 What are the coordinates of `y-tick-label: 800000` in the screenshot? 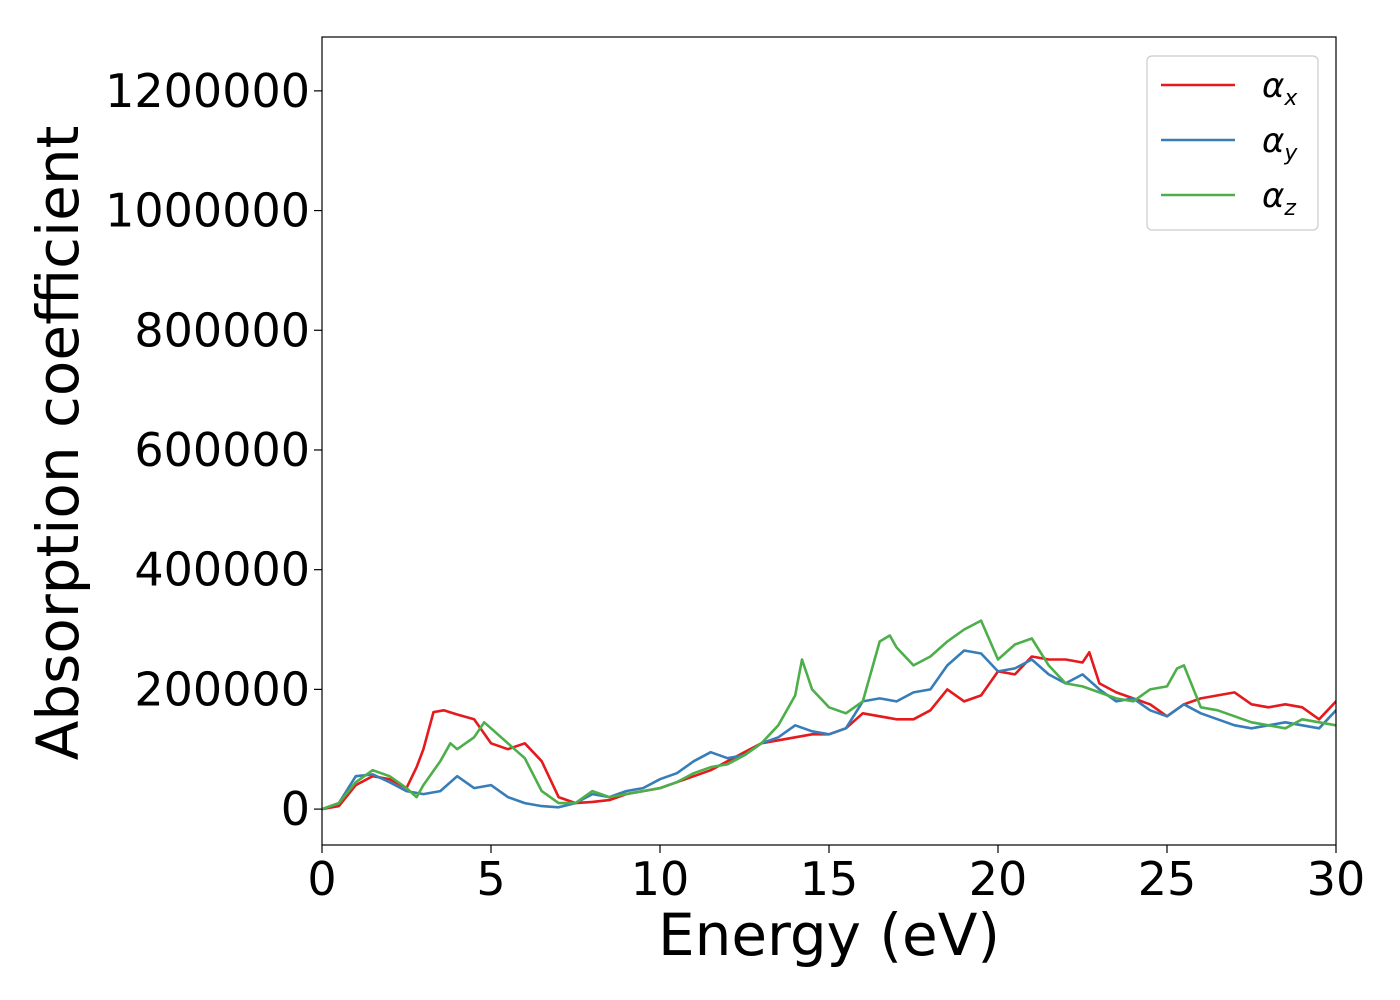 It's located at (222, 330).